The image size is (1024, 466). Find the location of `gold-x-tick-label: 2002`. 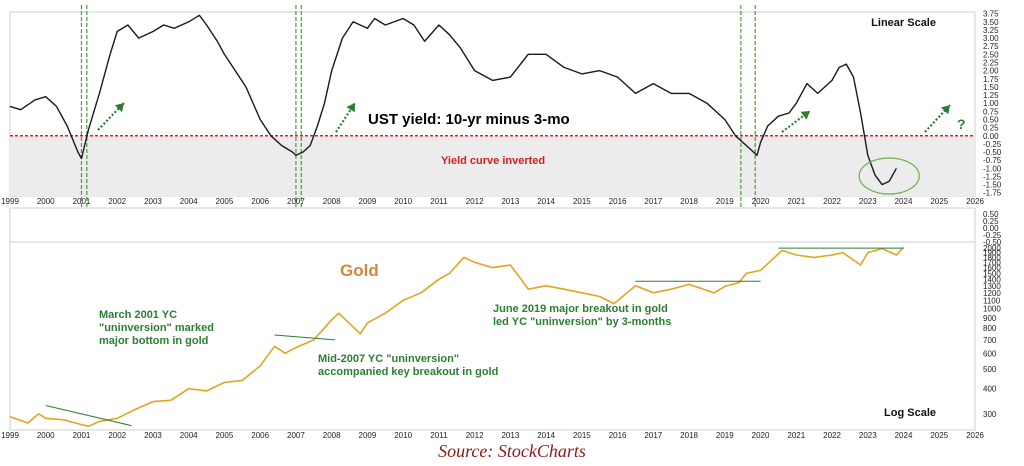

gold-x-tick-label: 2002 is located at coordinates (117, 435).